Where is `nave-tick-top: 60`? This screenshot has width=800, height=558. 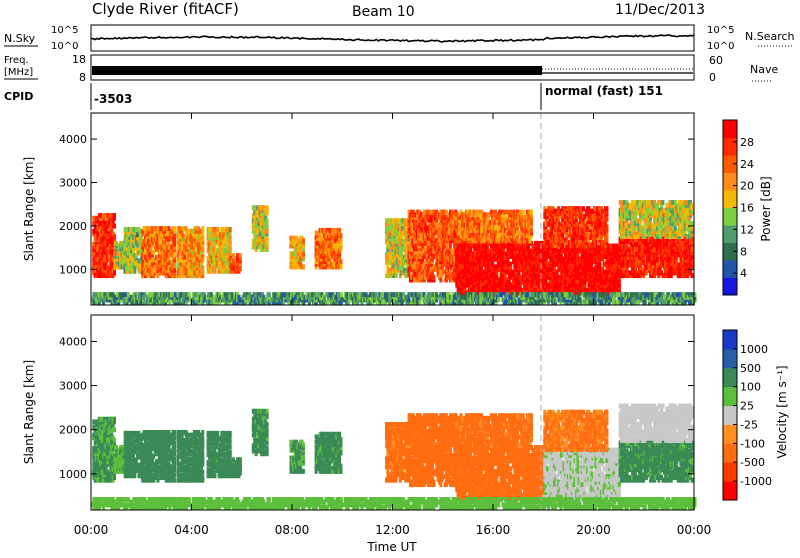
nave-tick-top: 60 is located at coordinates (716, 60).